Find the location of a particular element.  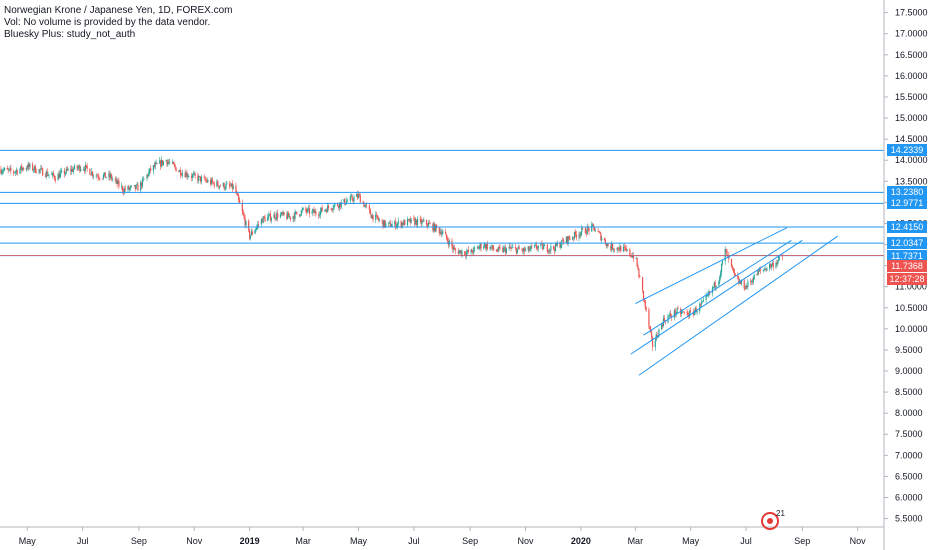

tradingview-logo: 21 is located at coordinates (773, 520).